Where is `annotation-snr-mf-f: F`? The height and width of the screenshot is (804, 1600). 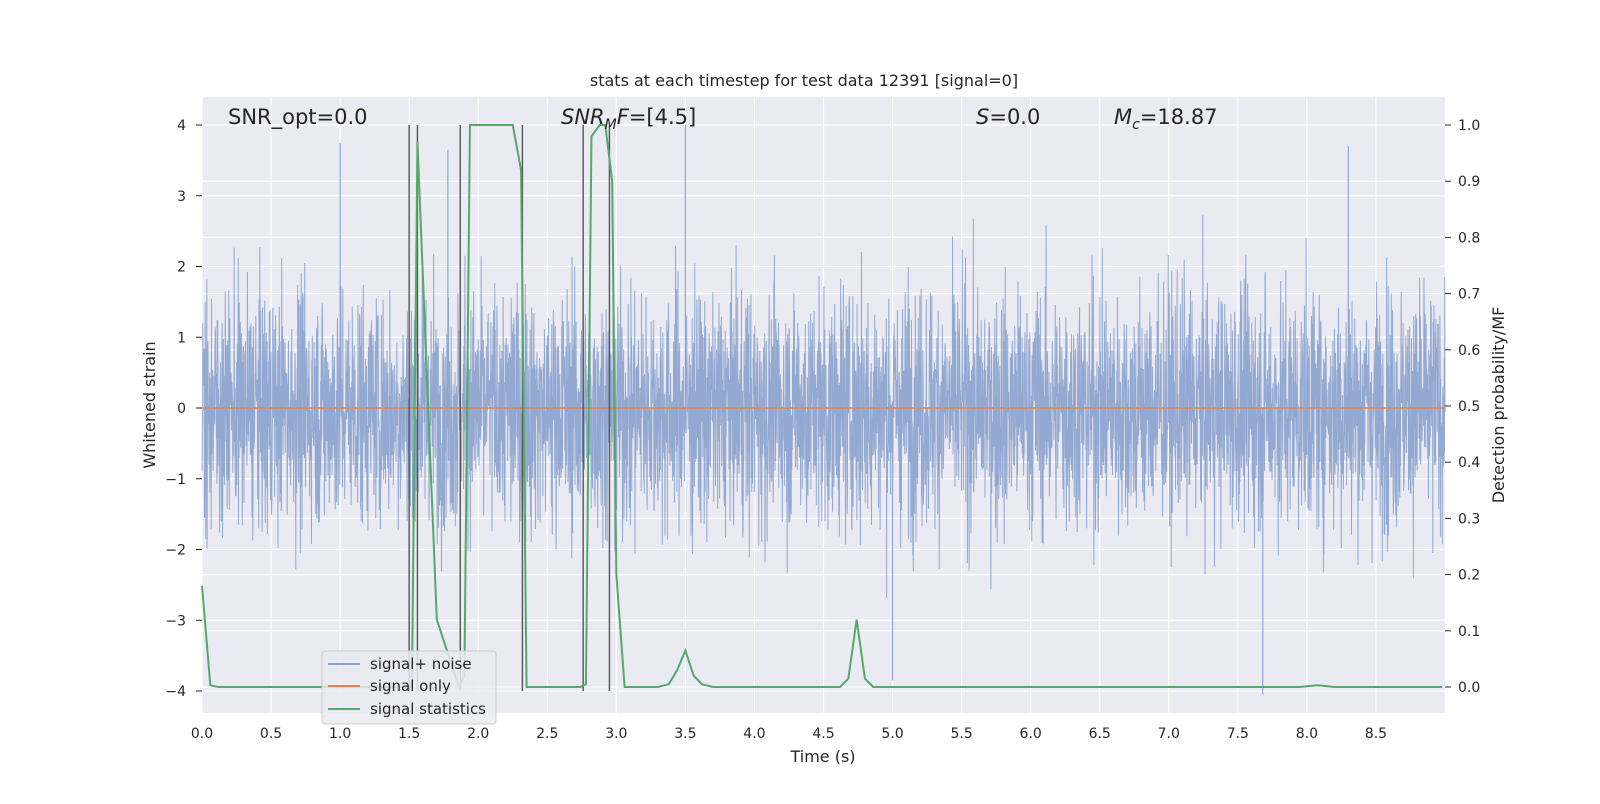 annotation-snr-mf-f: F is located at coordinates (623, 117).